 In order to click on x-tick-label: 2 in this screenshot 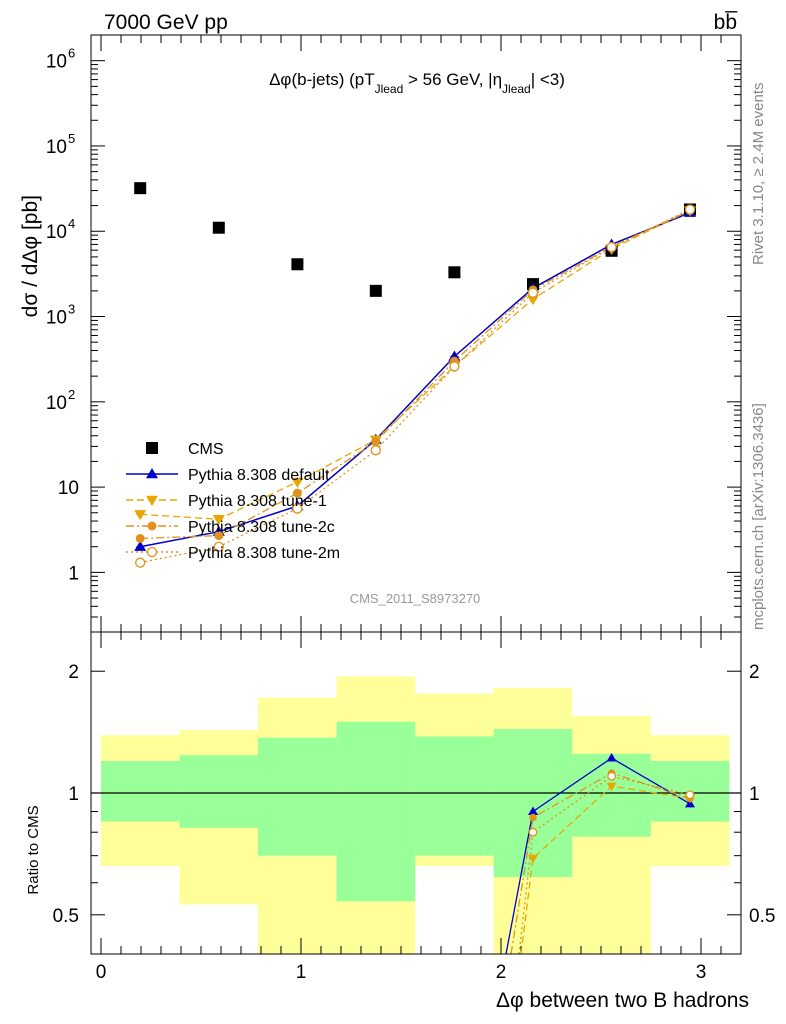, I will do `click(501, 972)`.